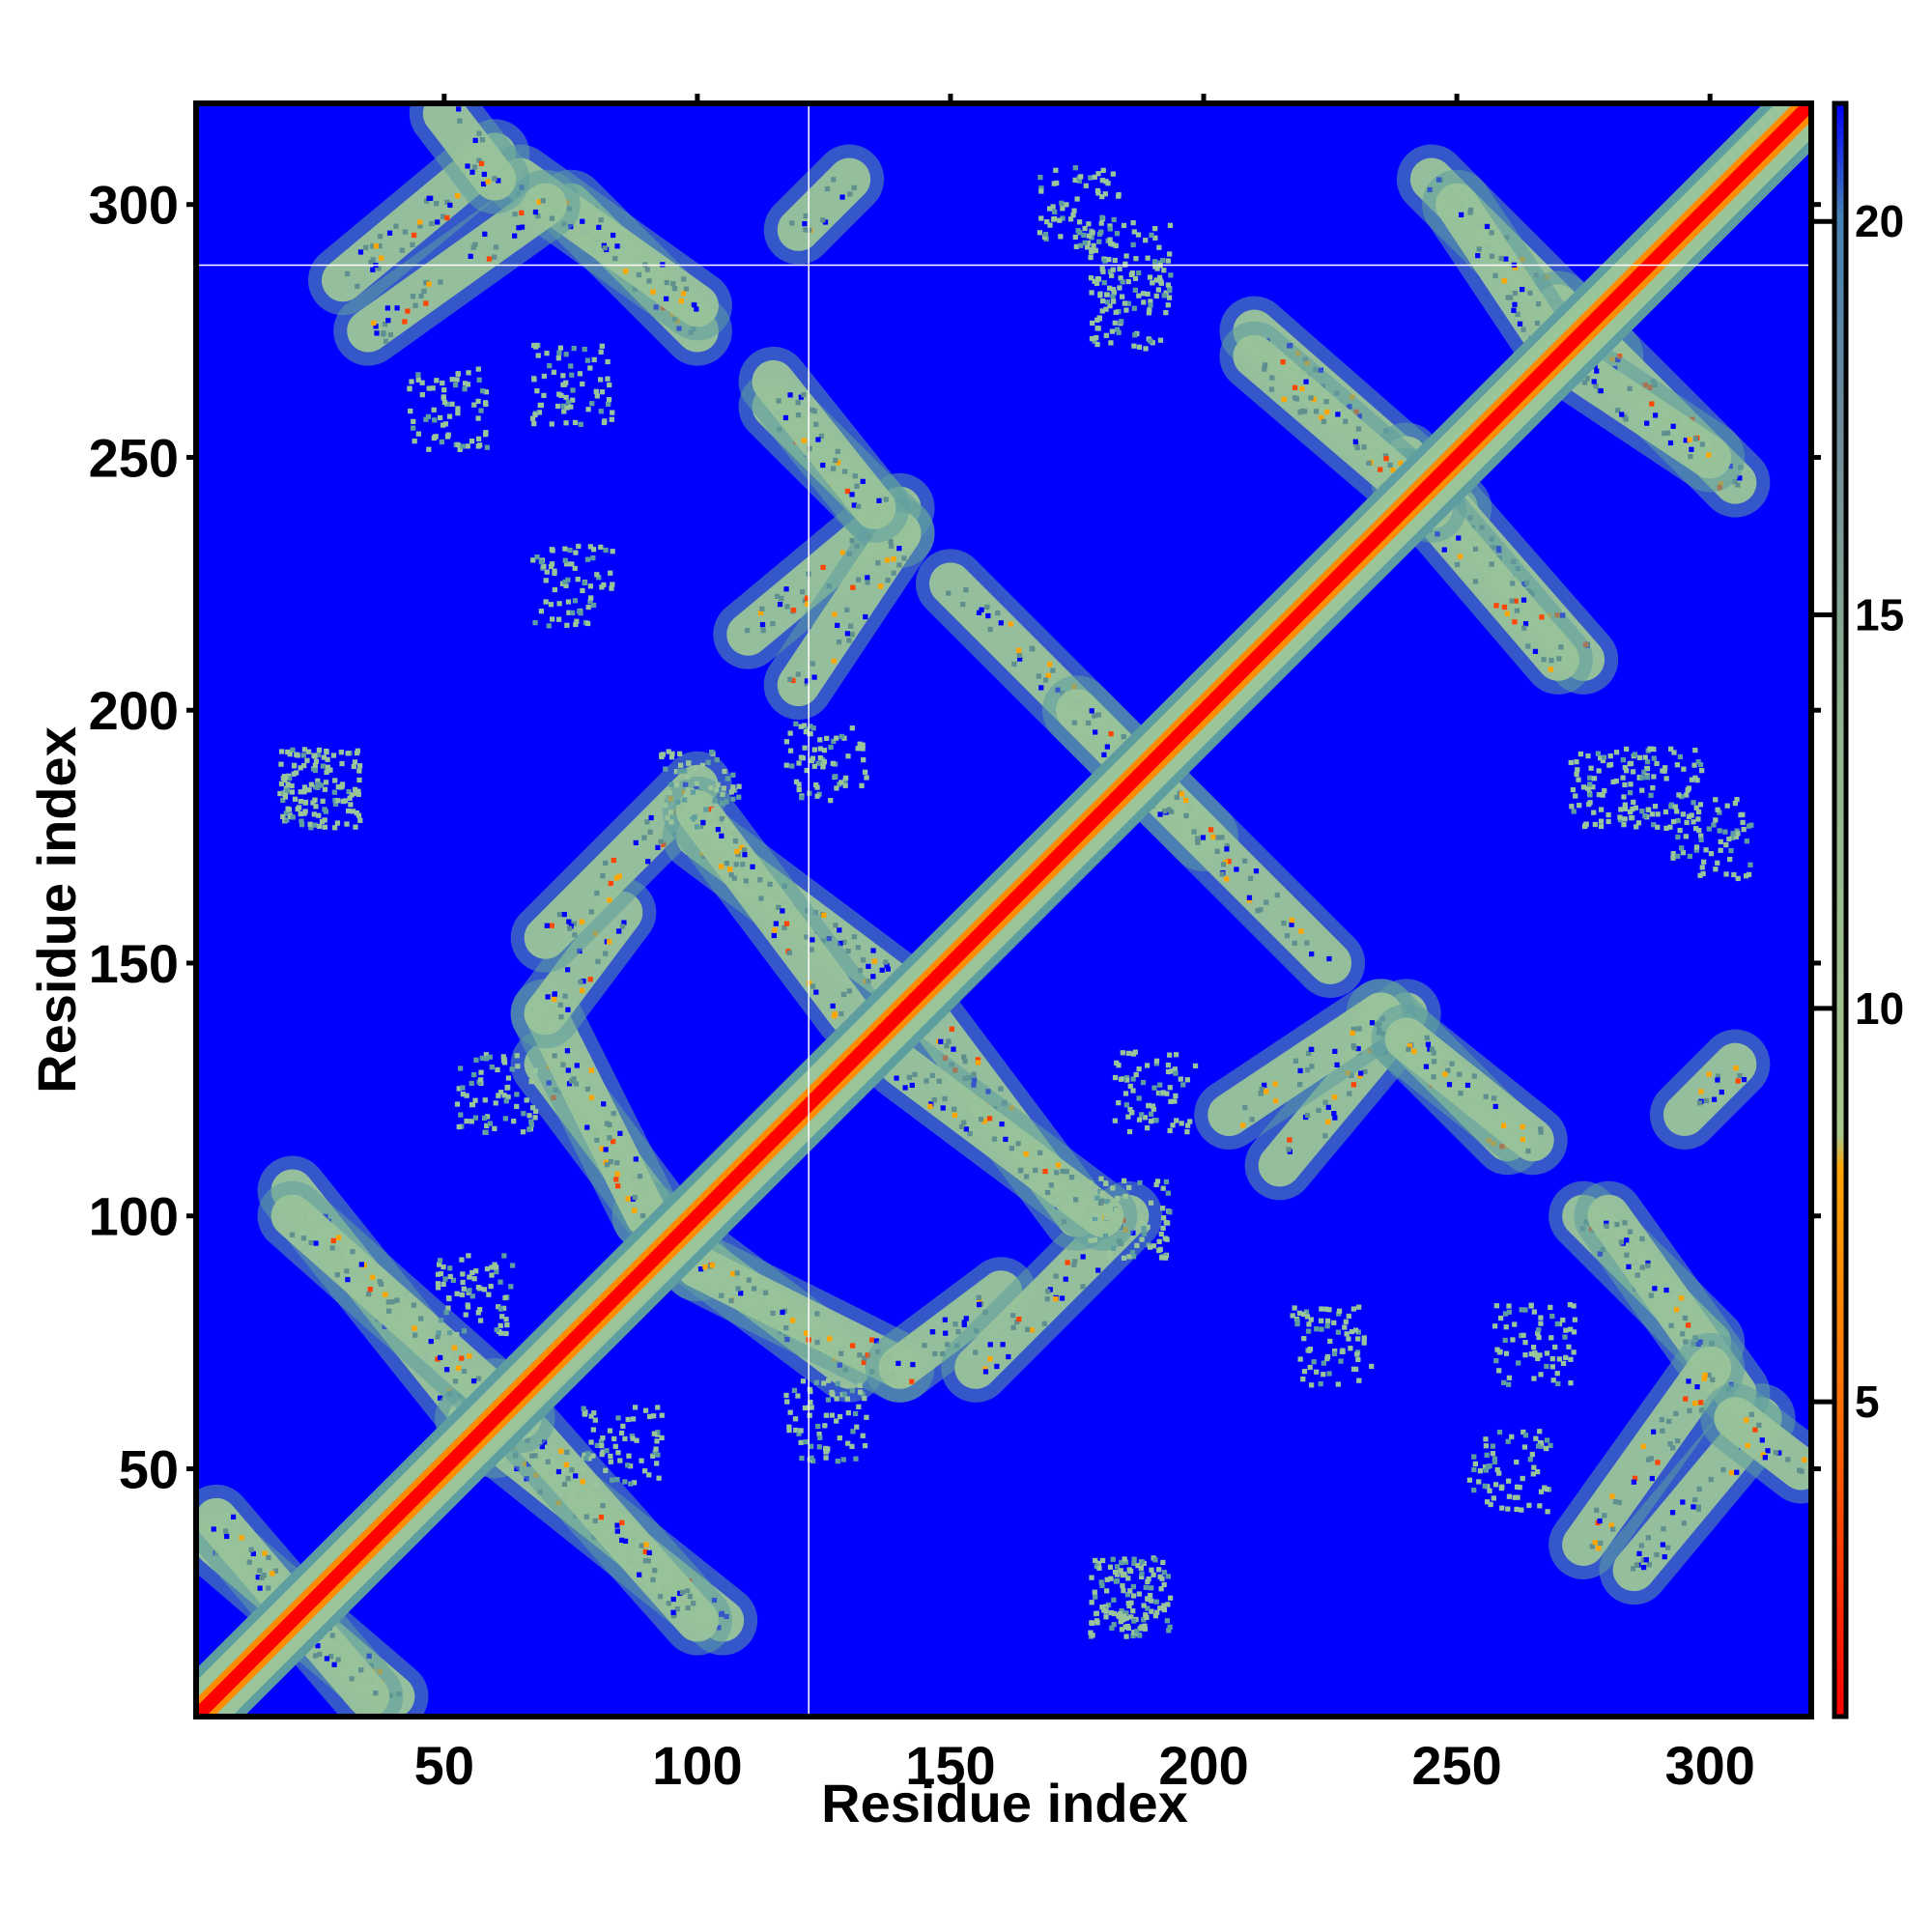 This screenshot has width=1932, height=1932. Describe the element at coordinates (134, 1216) in the screenshot. I see `y-tick-label-100: 100` at that location.